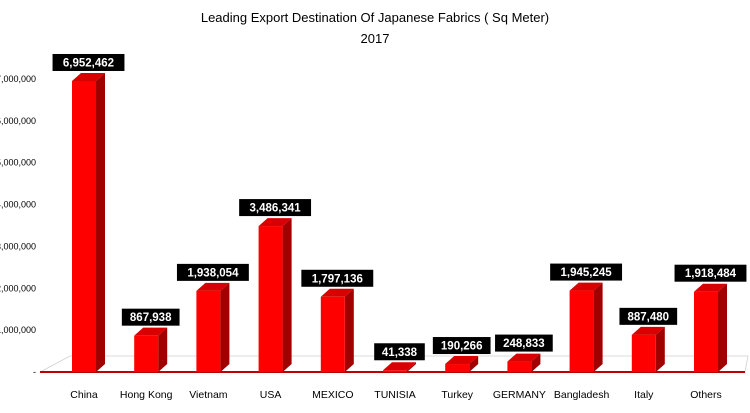  I want to click on data-label: 248,833, so click(524, 343).